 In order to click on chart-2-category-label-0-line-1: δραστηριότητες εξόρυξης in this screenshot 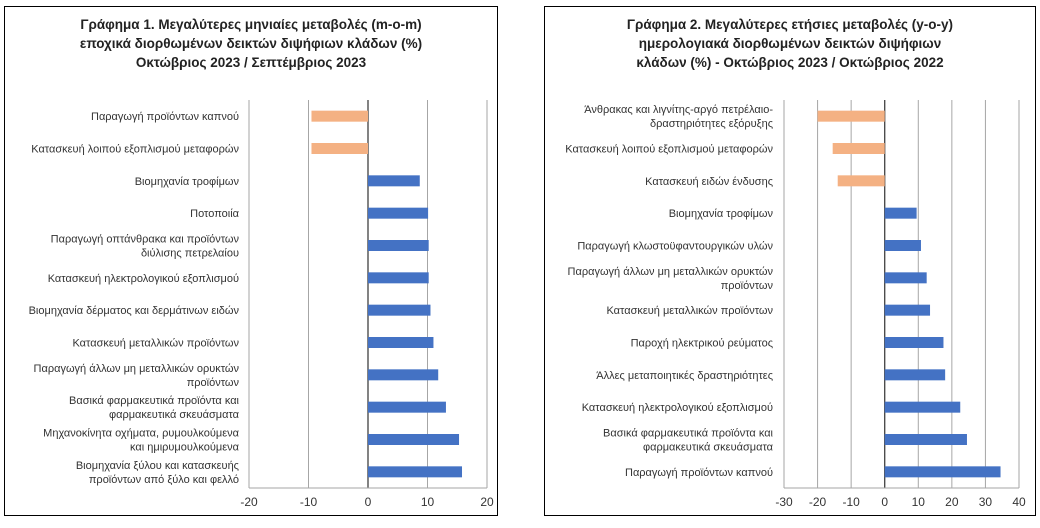, I will do `click(711, 124)`.